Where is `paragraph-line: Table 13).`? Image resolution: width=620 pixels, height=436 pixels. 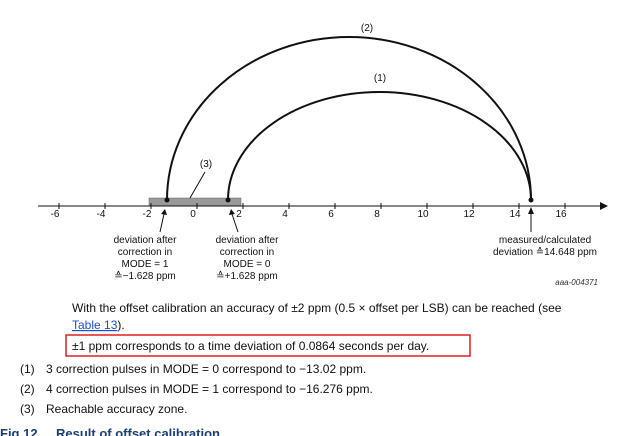
paragraph-line: Table 13). is located at coordinates (98, 325).